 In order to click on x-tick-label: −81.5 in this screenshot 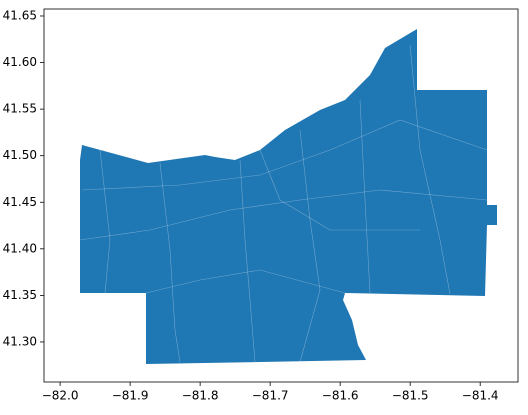, I will do `click(410, 396)`.